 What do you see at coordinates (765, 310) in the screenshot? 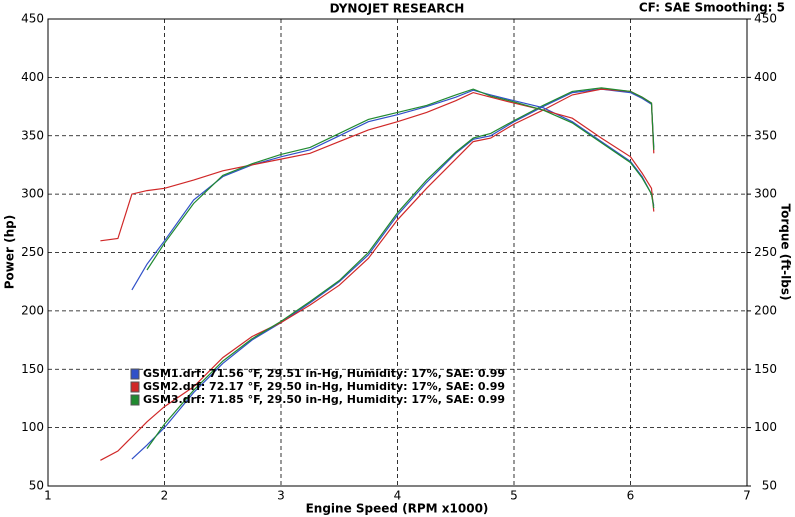
I see `y2-tick-label: 200` at bounding box center [765, 310].